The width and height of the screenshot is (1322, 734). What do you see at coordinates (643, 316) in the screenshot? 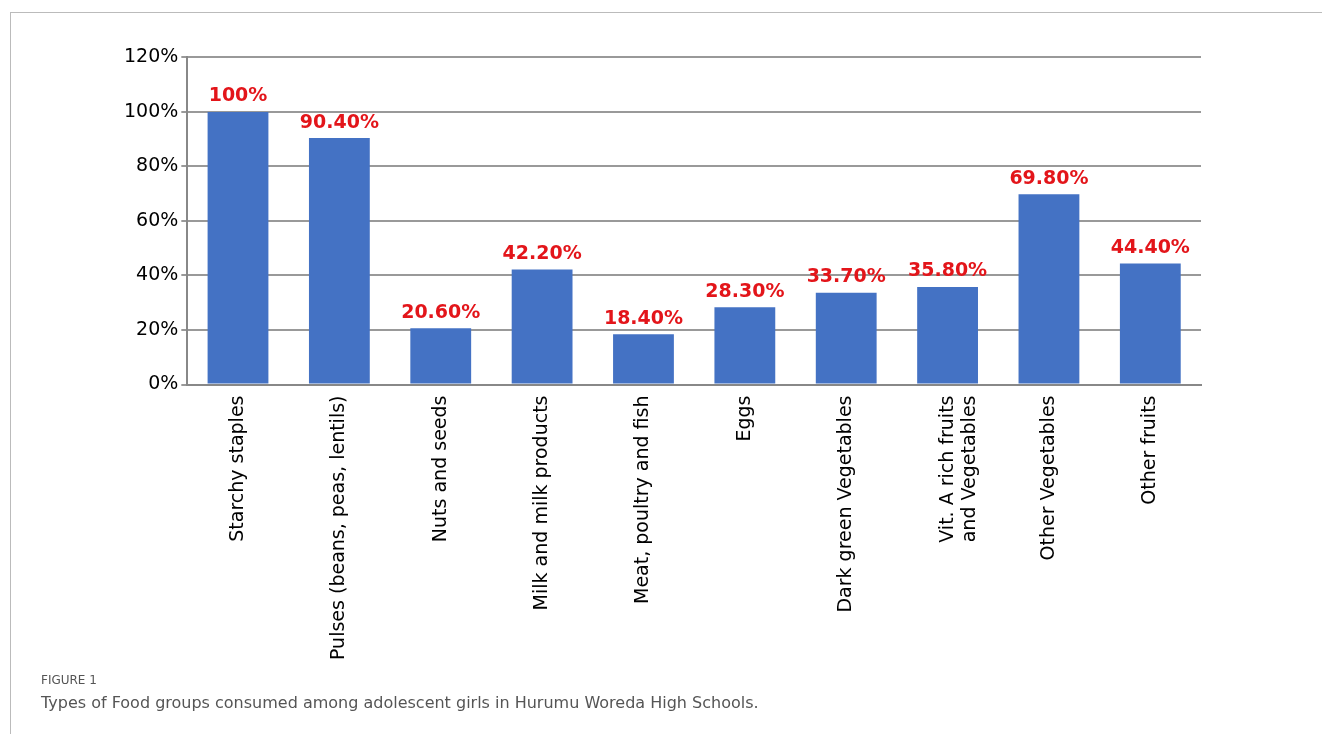
I see `data-label: 18.40%` at bounding box center [643, 316].